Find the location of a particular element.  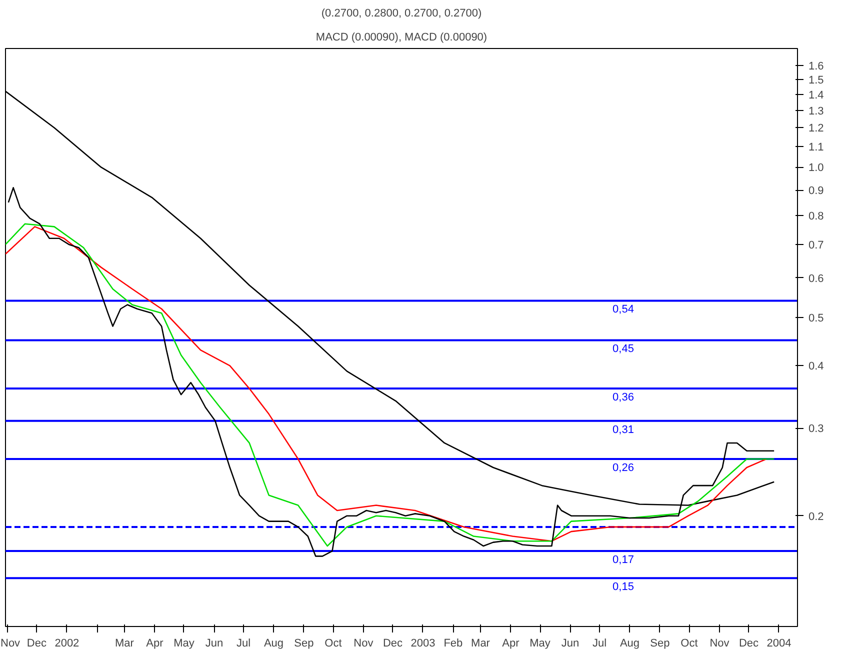

y-tick-label: 1.5 is located at coordinates (816, 80).